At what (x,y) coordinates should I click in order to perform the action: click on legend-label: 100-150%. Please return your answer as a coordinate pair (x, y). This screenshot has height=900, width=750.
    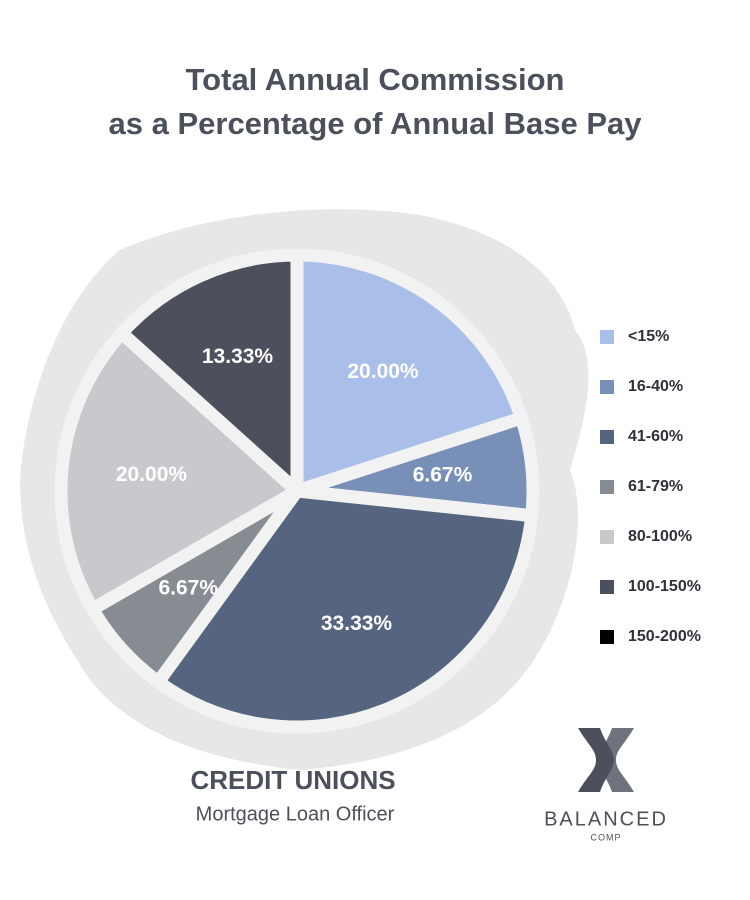
    Looking at the image, I should click on (664, 586).